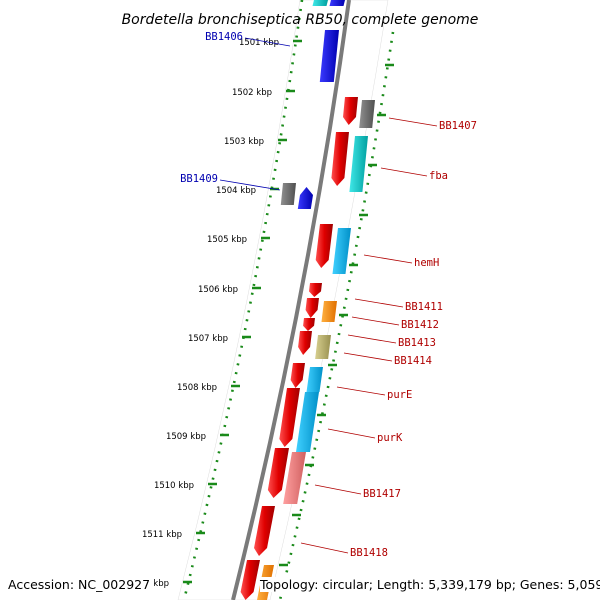 The width and height of the screenshot is (600, 600). What do you see at coordinates (369, 553) in the screenshot?
I see `gene-label: BB1418` at bounding box center [369, 553].